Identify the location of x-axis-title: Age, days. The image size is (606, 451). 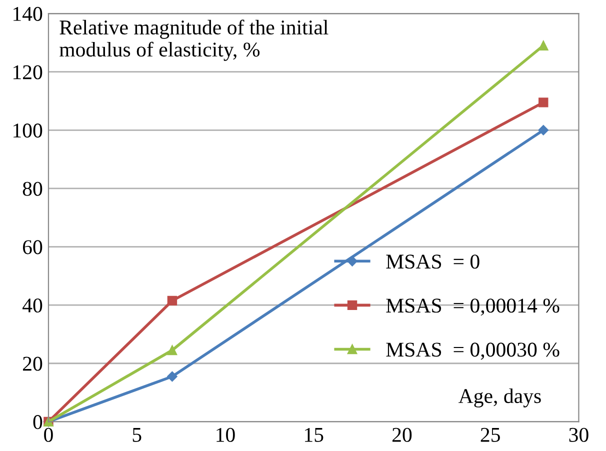
(499, 398).